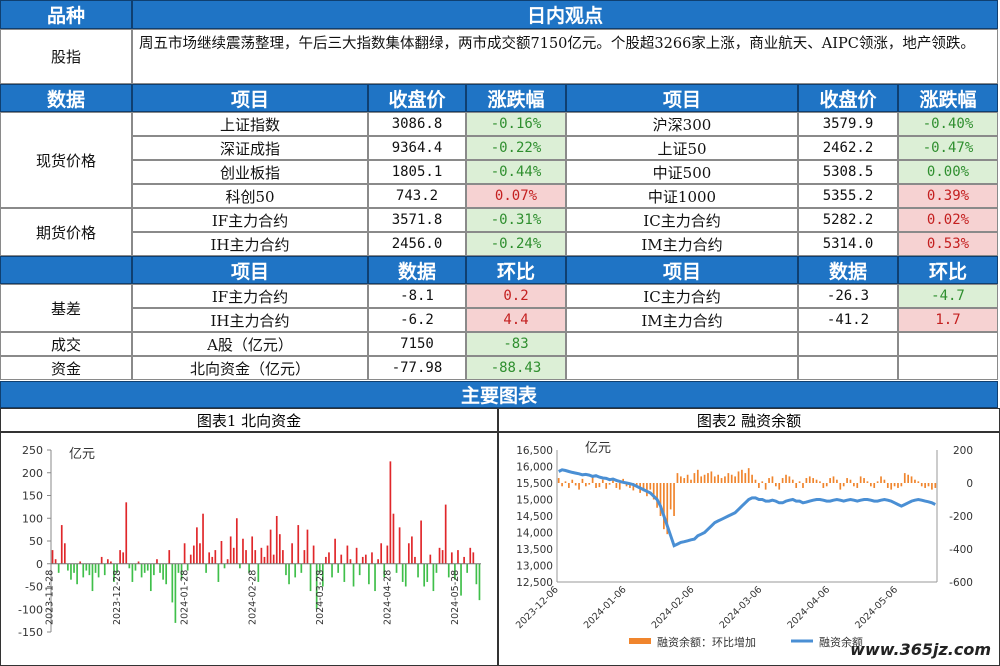  I want to click on x-tick-label: 2024-03-06, so click(741, 607).